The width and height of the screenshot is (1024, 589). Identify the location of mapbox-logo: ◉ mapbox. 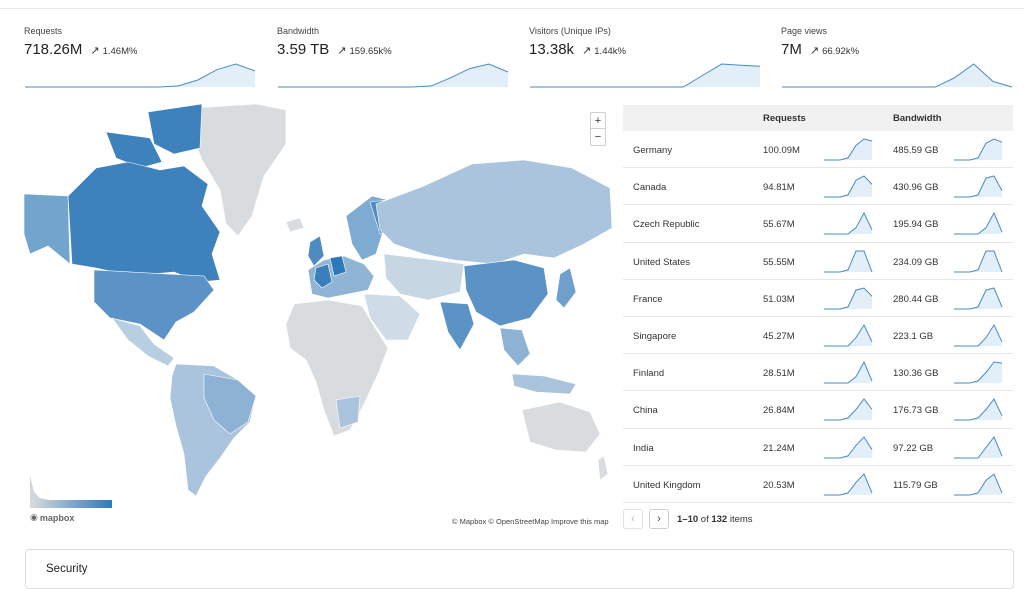
(52, 517).